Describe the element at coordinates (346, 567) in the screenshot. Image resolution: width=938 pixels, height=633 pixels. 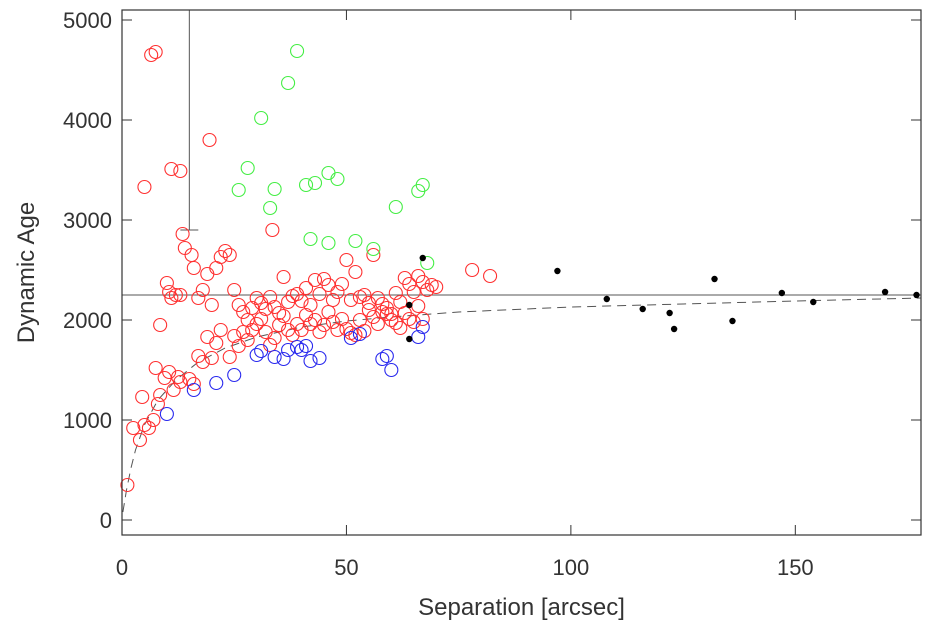
I see `x-tick-label: 50` at that location.